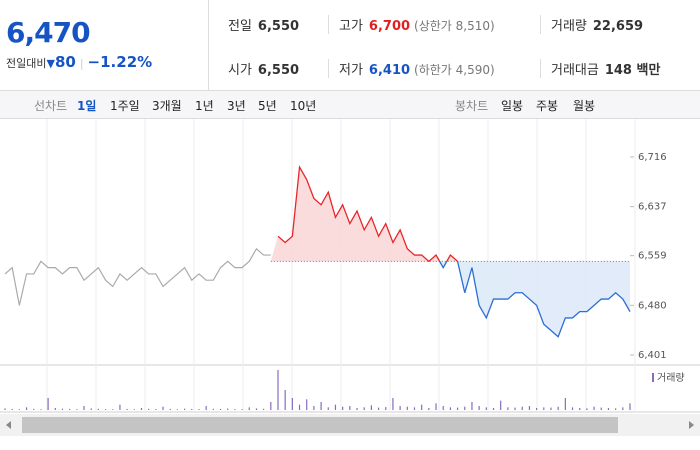 The image size is (700, 450). What do you see at coordinates (351, 26) in the screenshot?
I see `stat-label: 고가` at bounding box center [351, 26].